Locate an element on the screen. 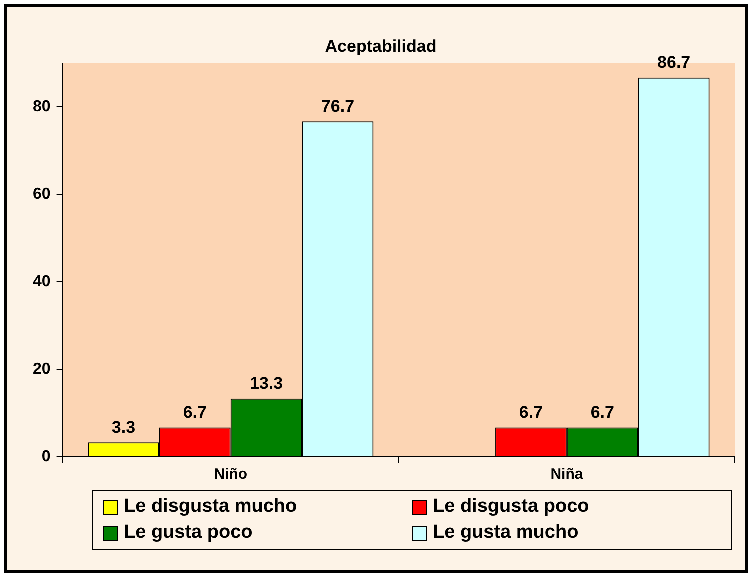  y-tick-label: 0 is located at coordinates (46, 457).